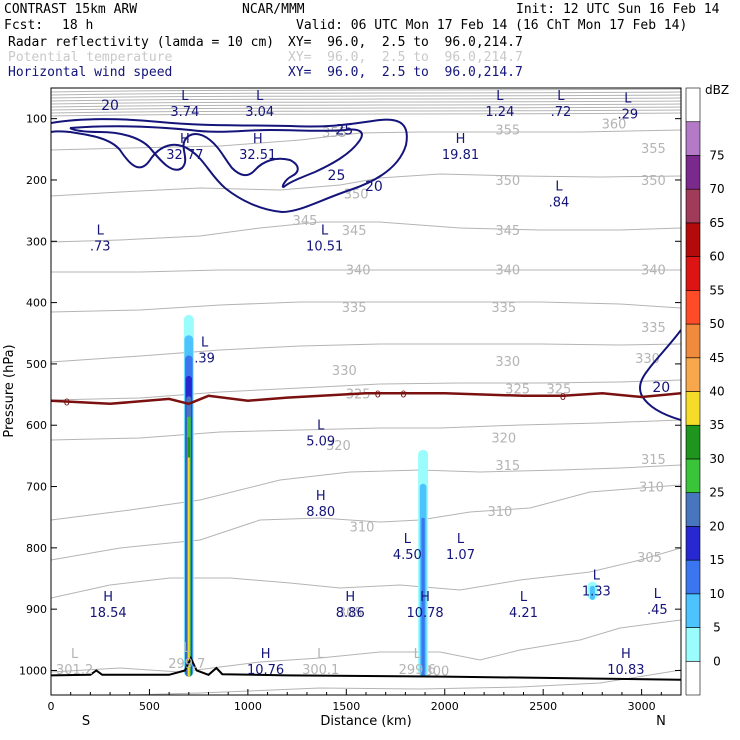  Describe the element at coordinates (74, 670) in the screenshot. I see `extremum-value: 301.2` at that location.